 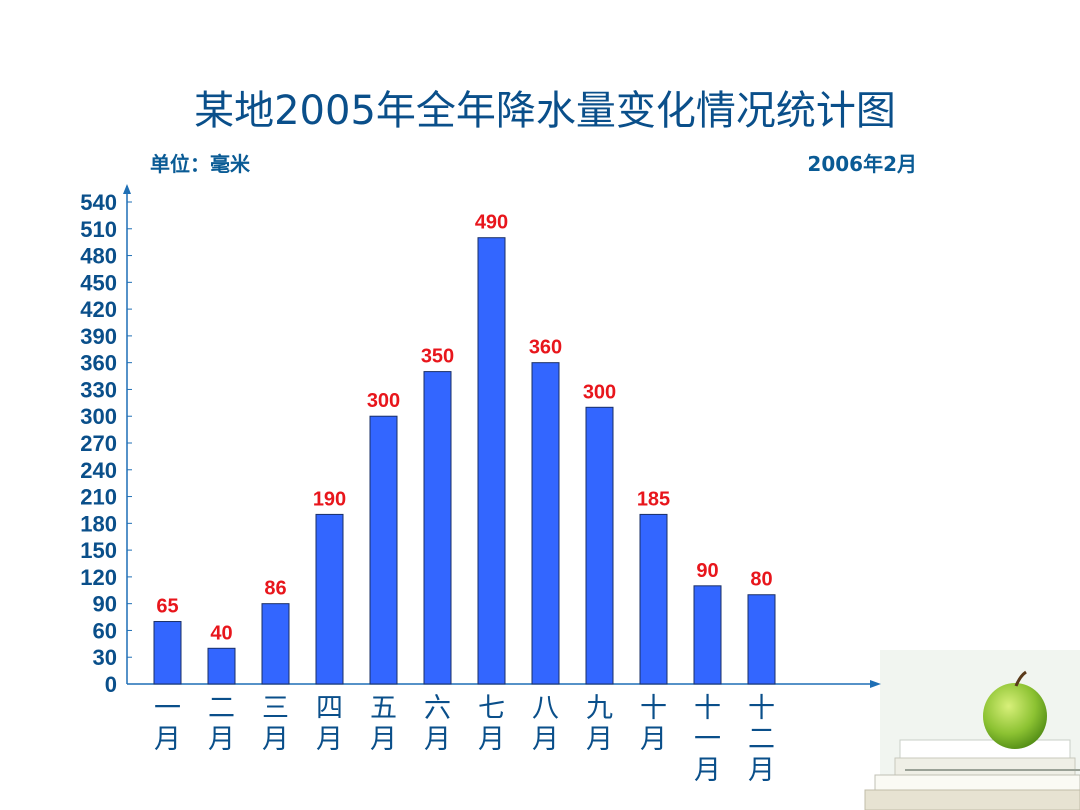 I want to click on x-category-label: 七, so click(x=491, y=708).